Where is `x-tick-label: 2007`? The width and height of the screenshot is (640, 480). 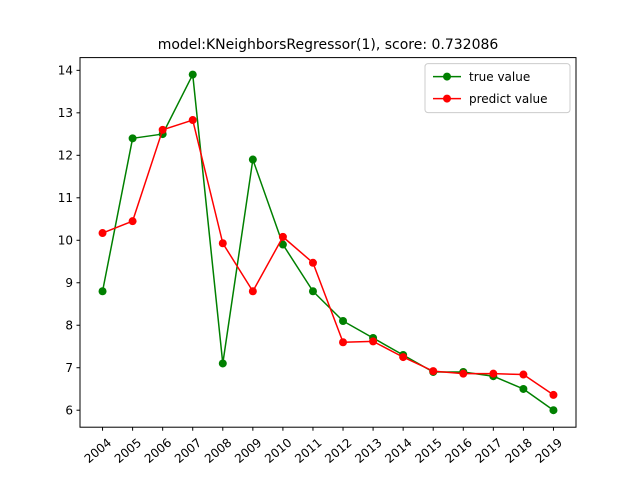
x-tick-label: 2007 is located at coordinates (188, 451).